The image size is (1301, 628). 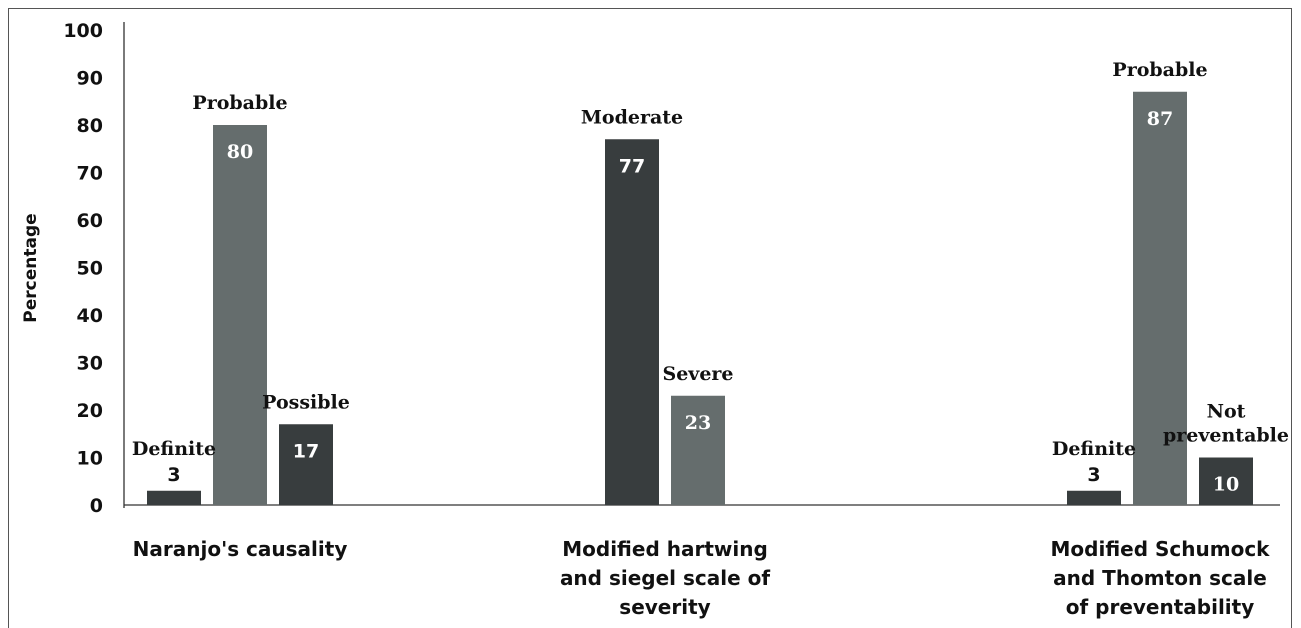 I want to click on data-label: 10, so click(x=1226, y=485).